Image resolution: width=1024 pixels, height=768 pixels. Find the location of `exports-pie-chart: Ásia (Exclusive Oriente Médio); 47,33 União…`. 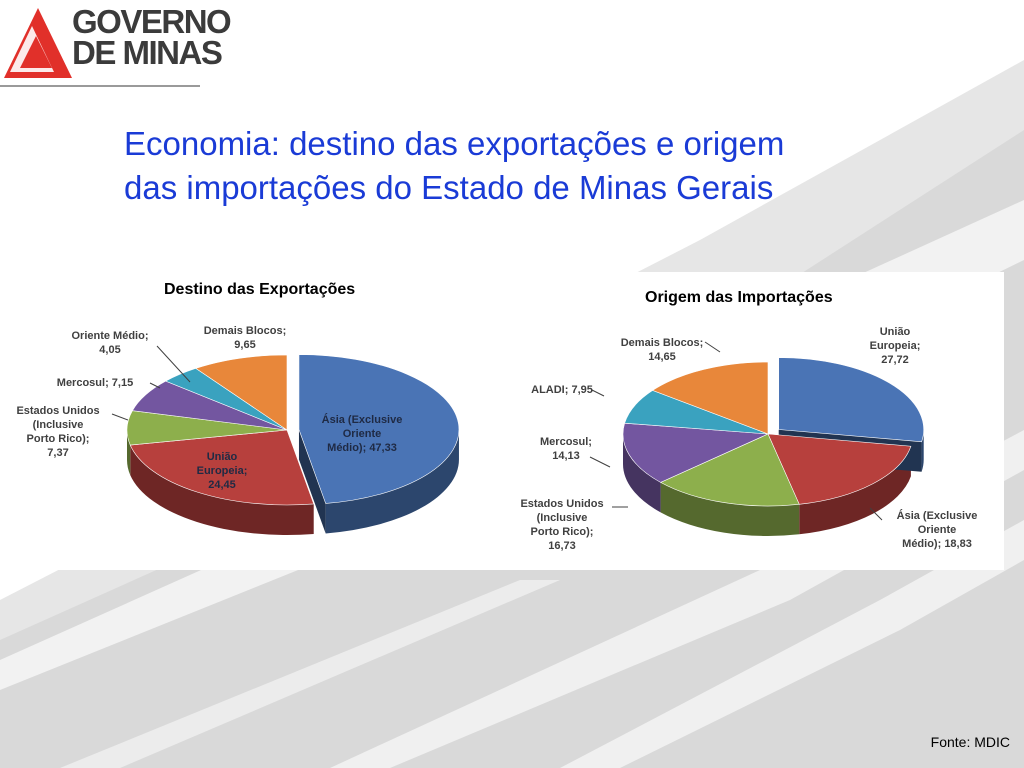

exports-pie-chart: Ásia (Exclusive Oriente Médio); 47,33 União… is located at coordinates (238, 430).